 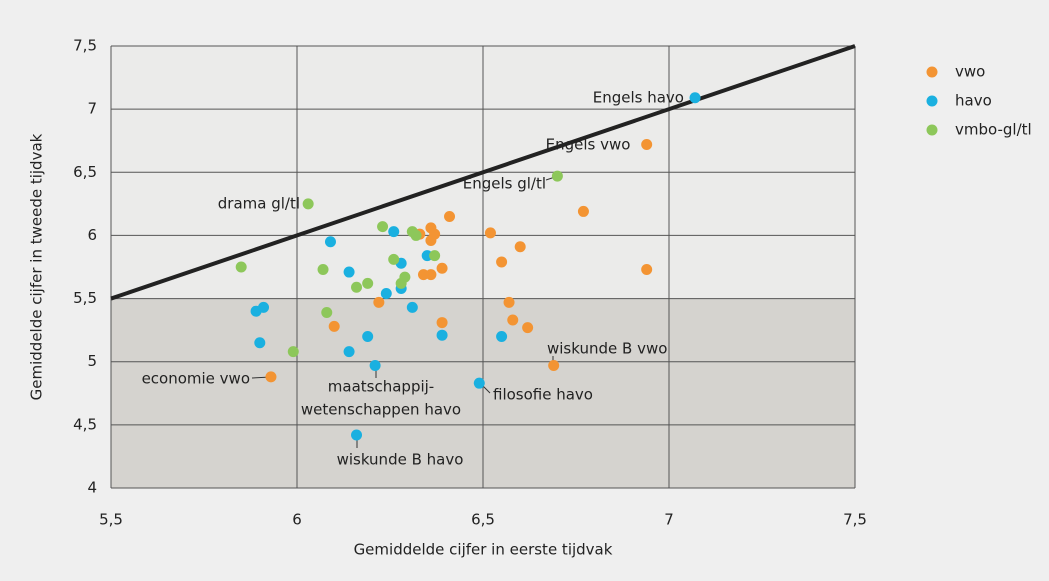 What do you see at coordinates (973, 101) in the screenshot?
I see `legend-label: havo` at bounding box center [973, 101].